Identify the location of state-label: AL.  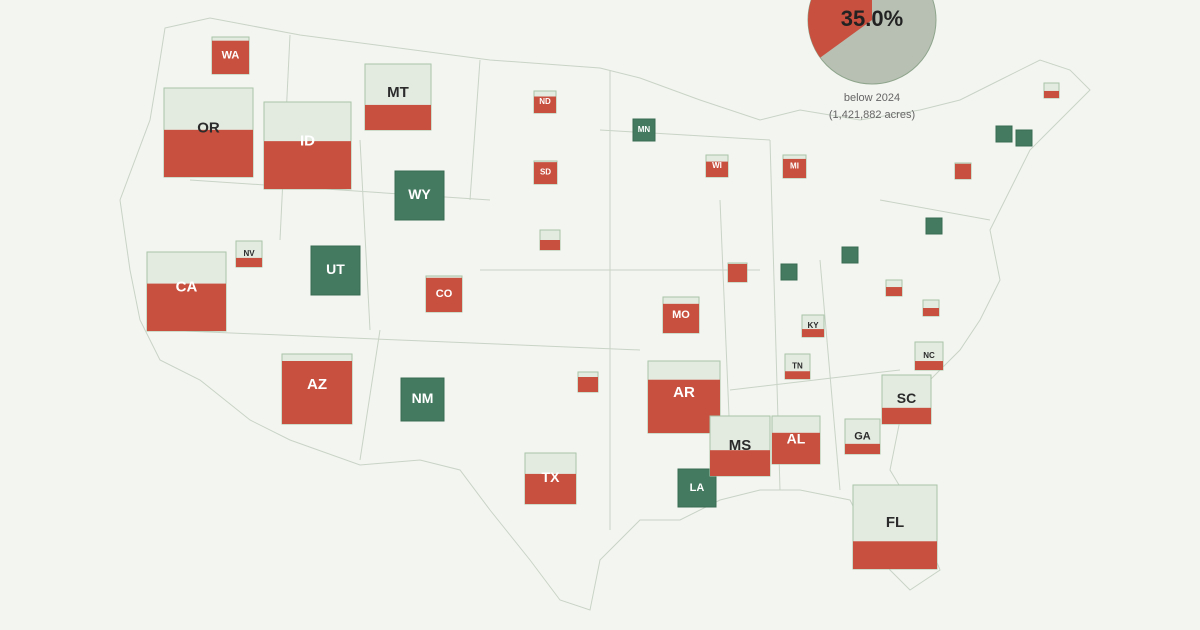
(796, 439).